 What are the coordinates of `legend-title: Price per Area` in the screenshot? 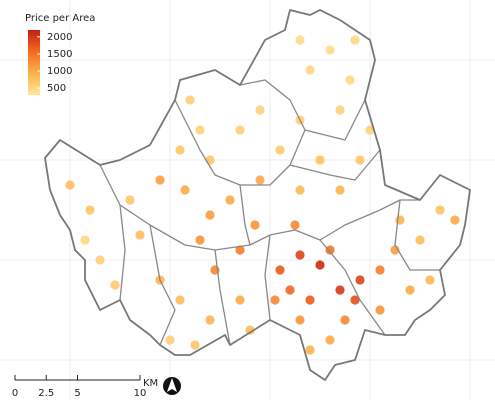 It's located at (60, 18).